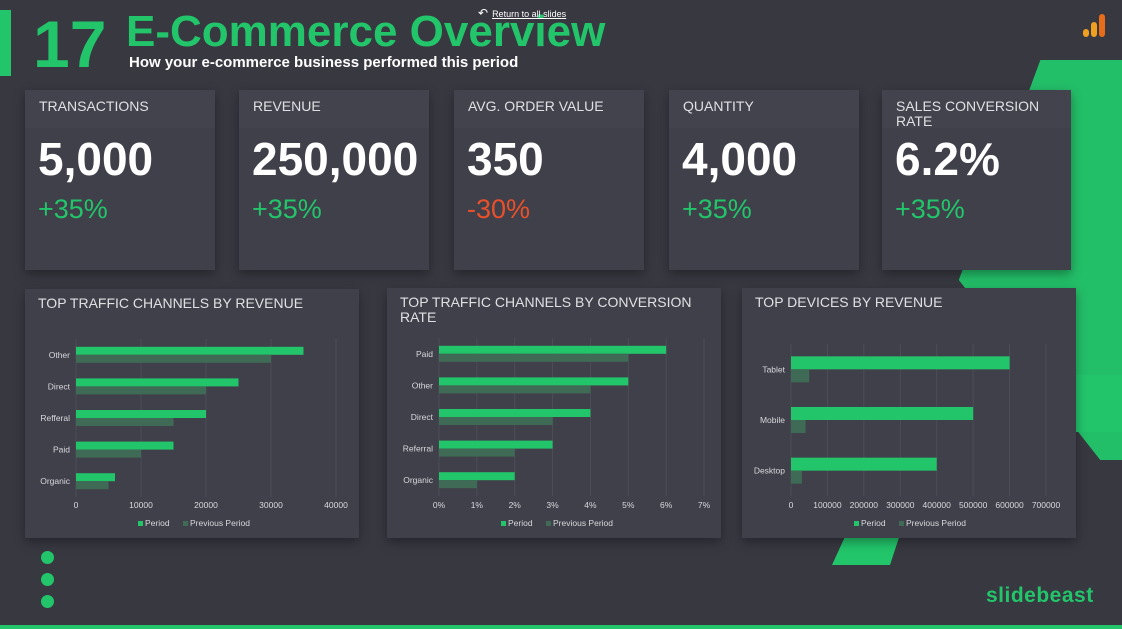 Image resolution: width=1122 pixels, height=629 pixels. What do you see at coordinates (366, 31) in the screenshot?
I see `page-title: E-Commerce Overview` at bounding box center [366, 31].